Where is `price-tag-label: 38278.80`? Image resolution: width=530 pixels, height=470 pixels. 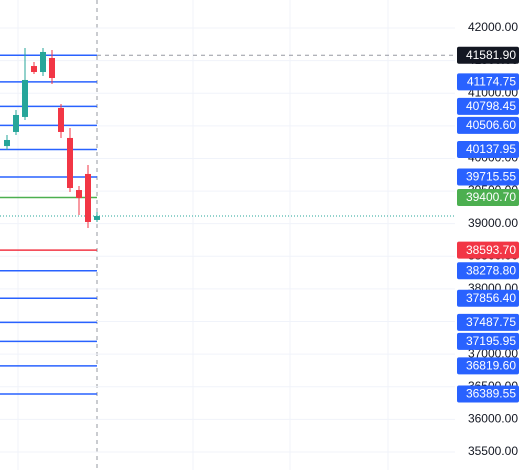 price-tag-label: 38278.80 is located at coordinates (491, 270).